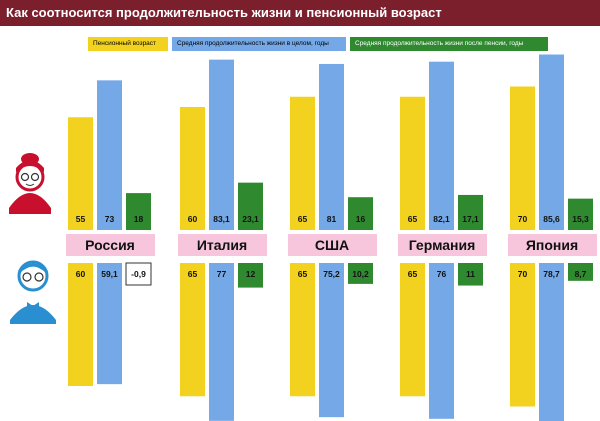  I want to click on value-label-men: 11, so click(470, 274).